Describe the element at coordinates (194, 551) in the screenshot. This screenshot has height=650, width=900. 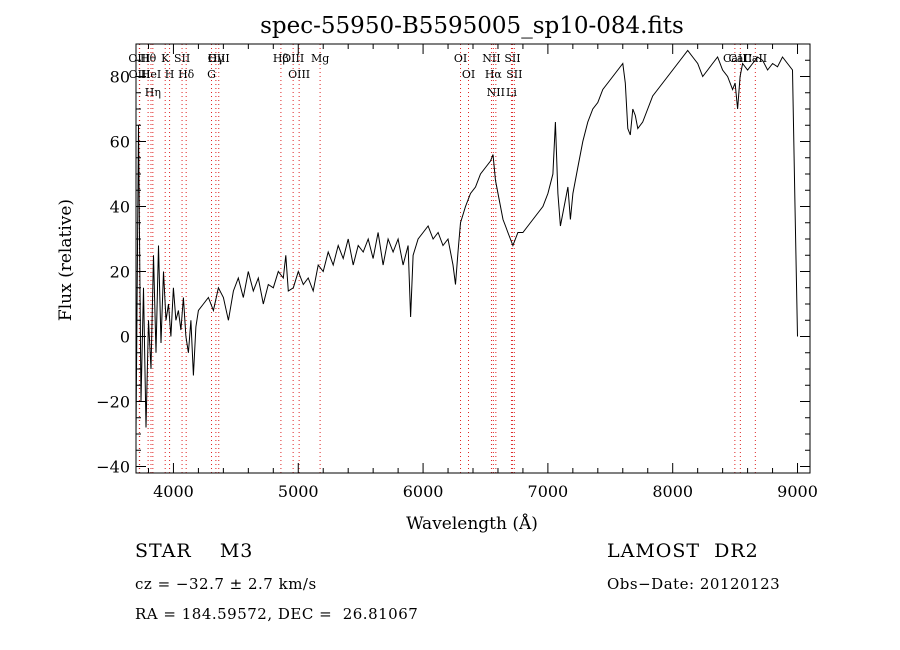
I see `object-class: STAR M3` at that location.